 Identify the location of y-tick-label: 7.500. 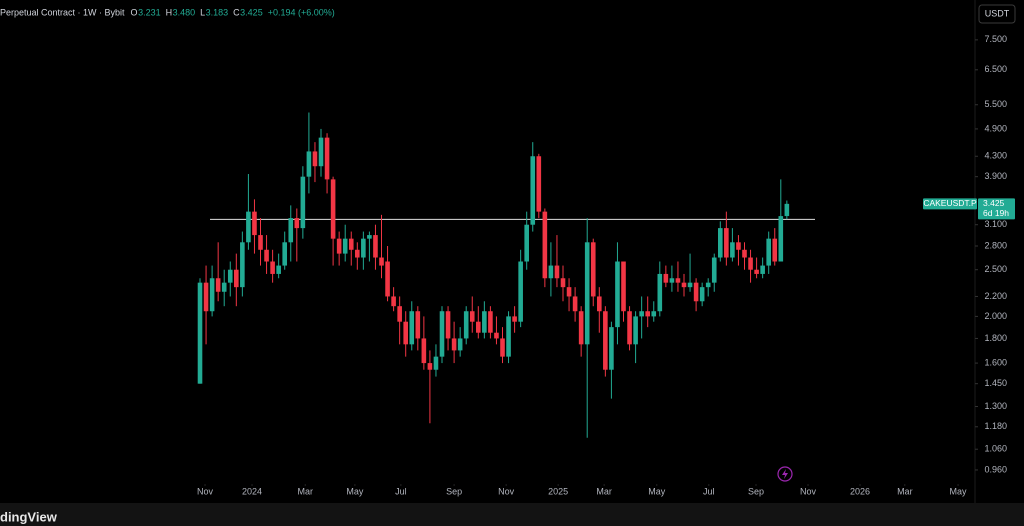
(995, 39).